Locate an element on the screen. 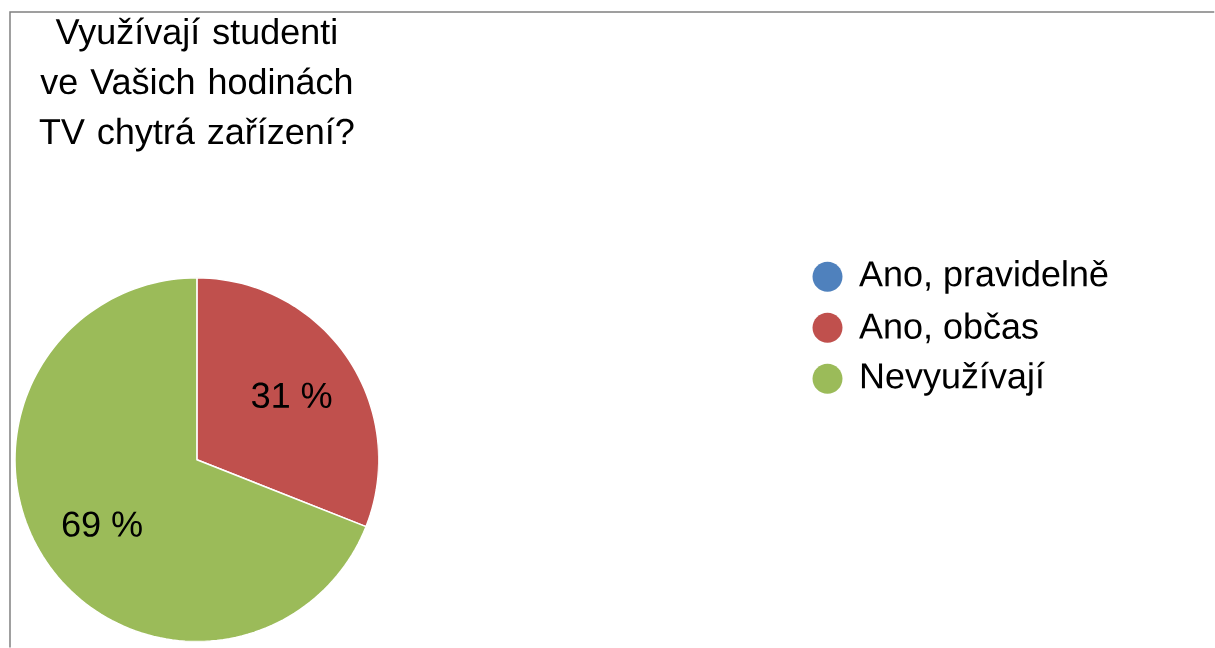  legend-label: Ano, občas is located at coordinates (948, 328).